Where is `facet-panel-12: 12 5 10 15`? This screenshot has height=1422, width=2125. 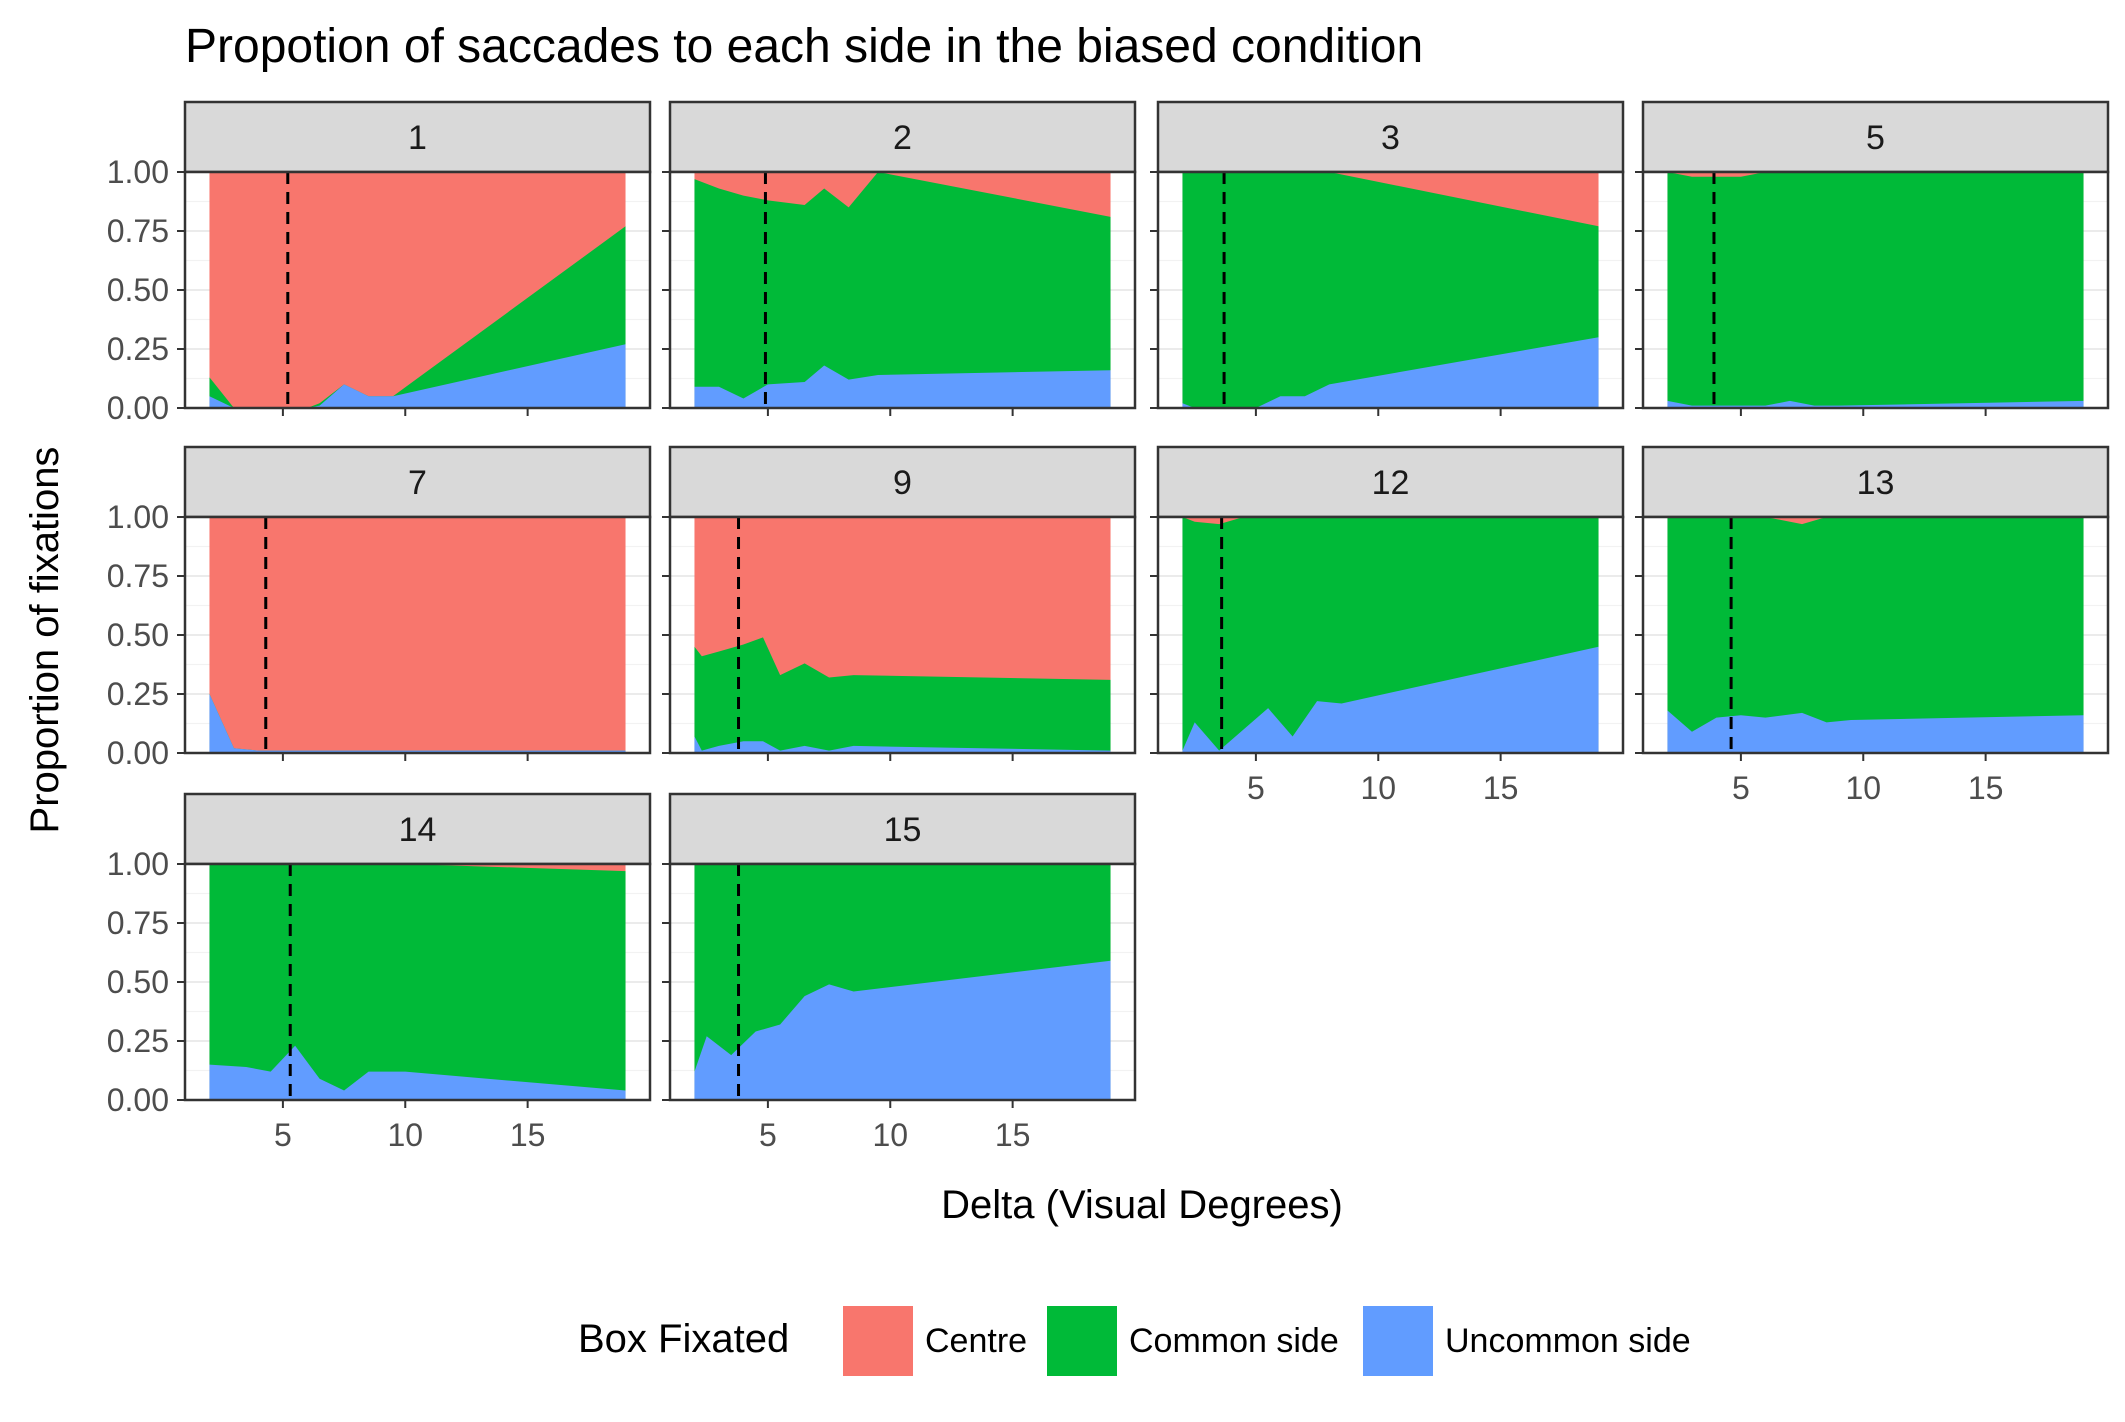 facet-panel-12: 12 5 10 15 is located at coordinates (1387, 625).